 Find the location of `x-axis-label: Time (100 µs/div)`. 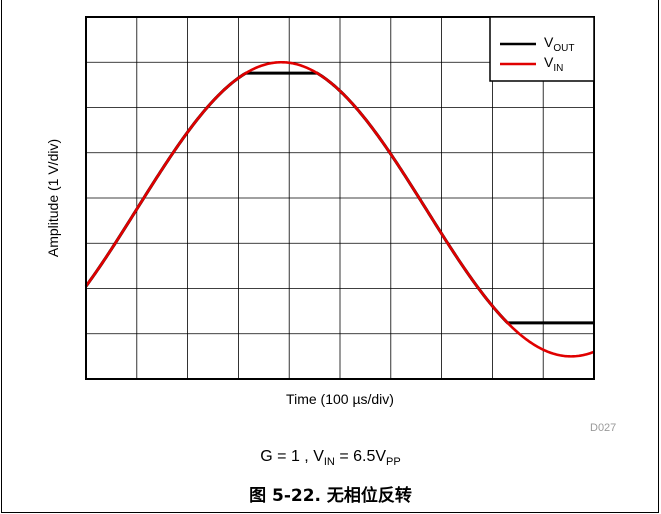

x-axis-label: Time (100 µs/div) is located at coordinates (340, 399).